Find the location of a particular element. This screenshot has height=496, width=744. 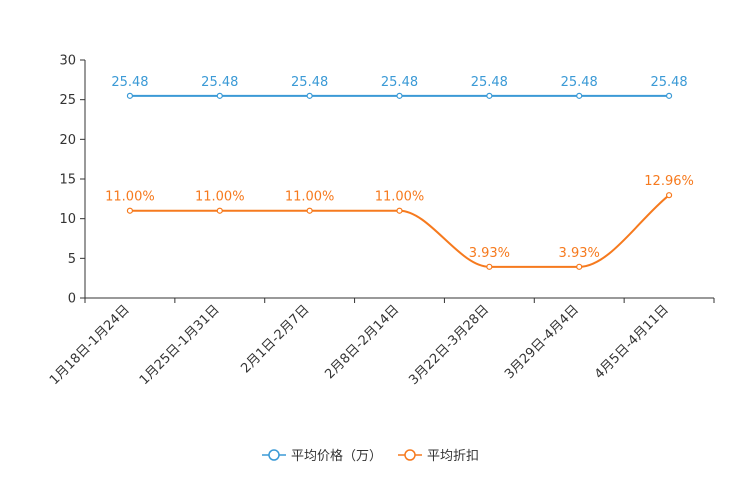

series-0: 25.48 25.48 25.48 25.48 25.48 25.48 25.48 is located at coordinates (399, 87).